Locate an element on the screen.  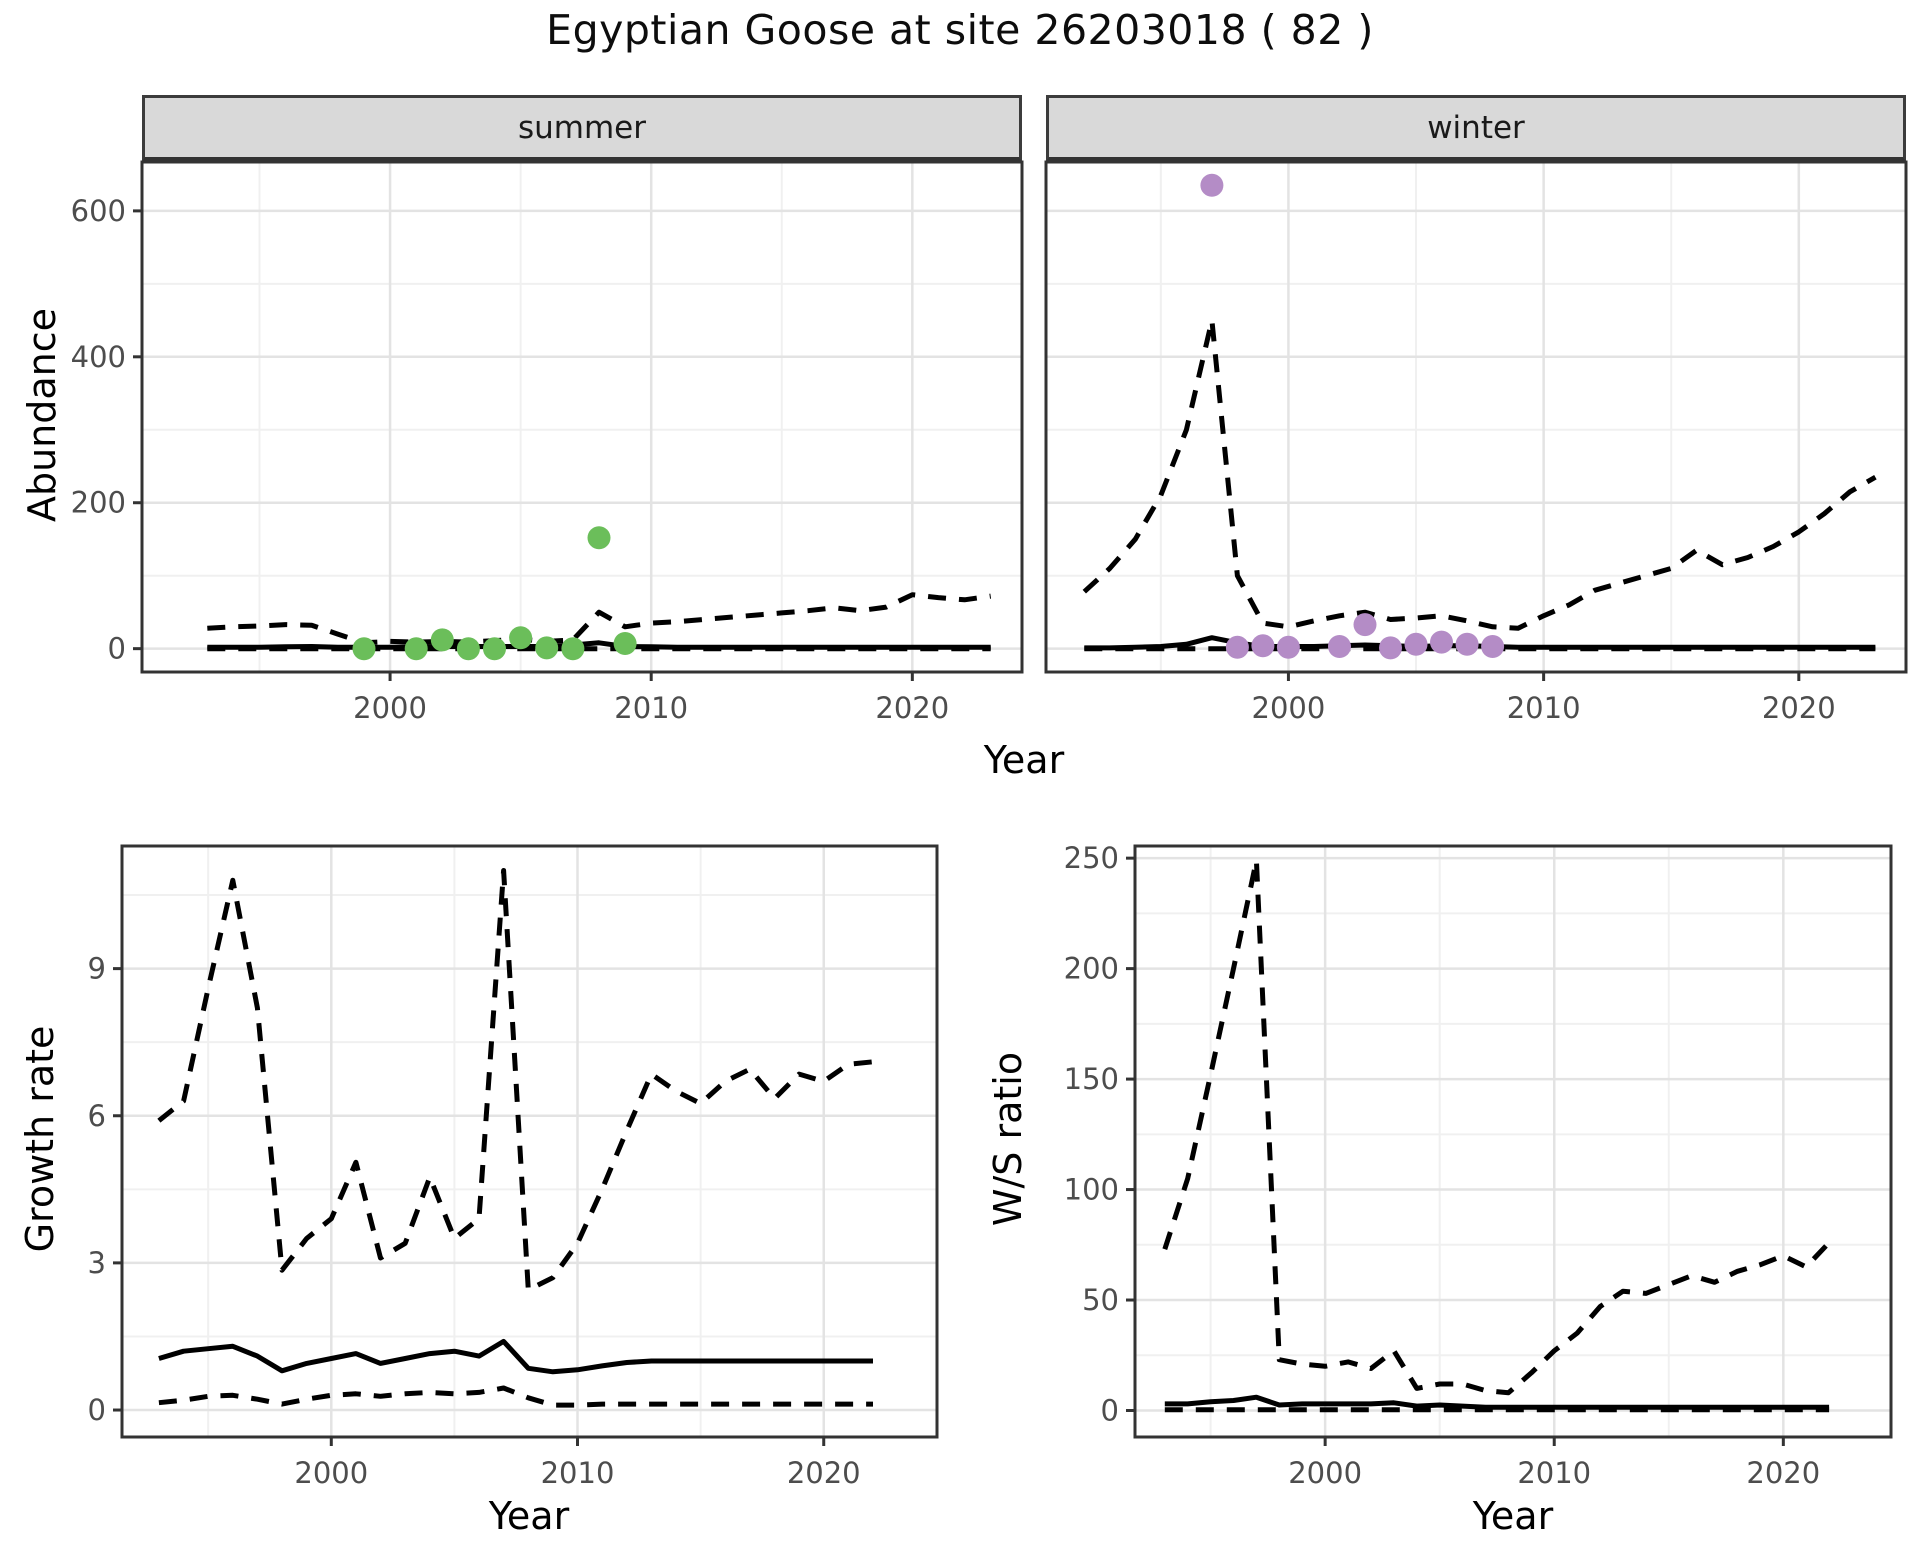
y-tick-label: 100 is located at coordinates (1091, 1190).